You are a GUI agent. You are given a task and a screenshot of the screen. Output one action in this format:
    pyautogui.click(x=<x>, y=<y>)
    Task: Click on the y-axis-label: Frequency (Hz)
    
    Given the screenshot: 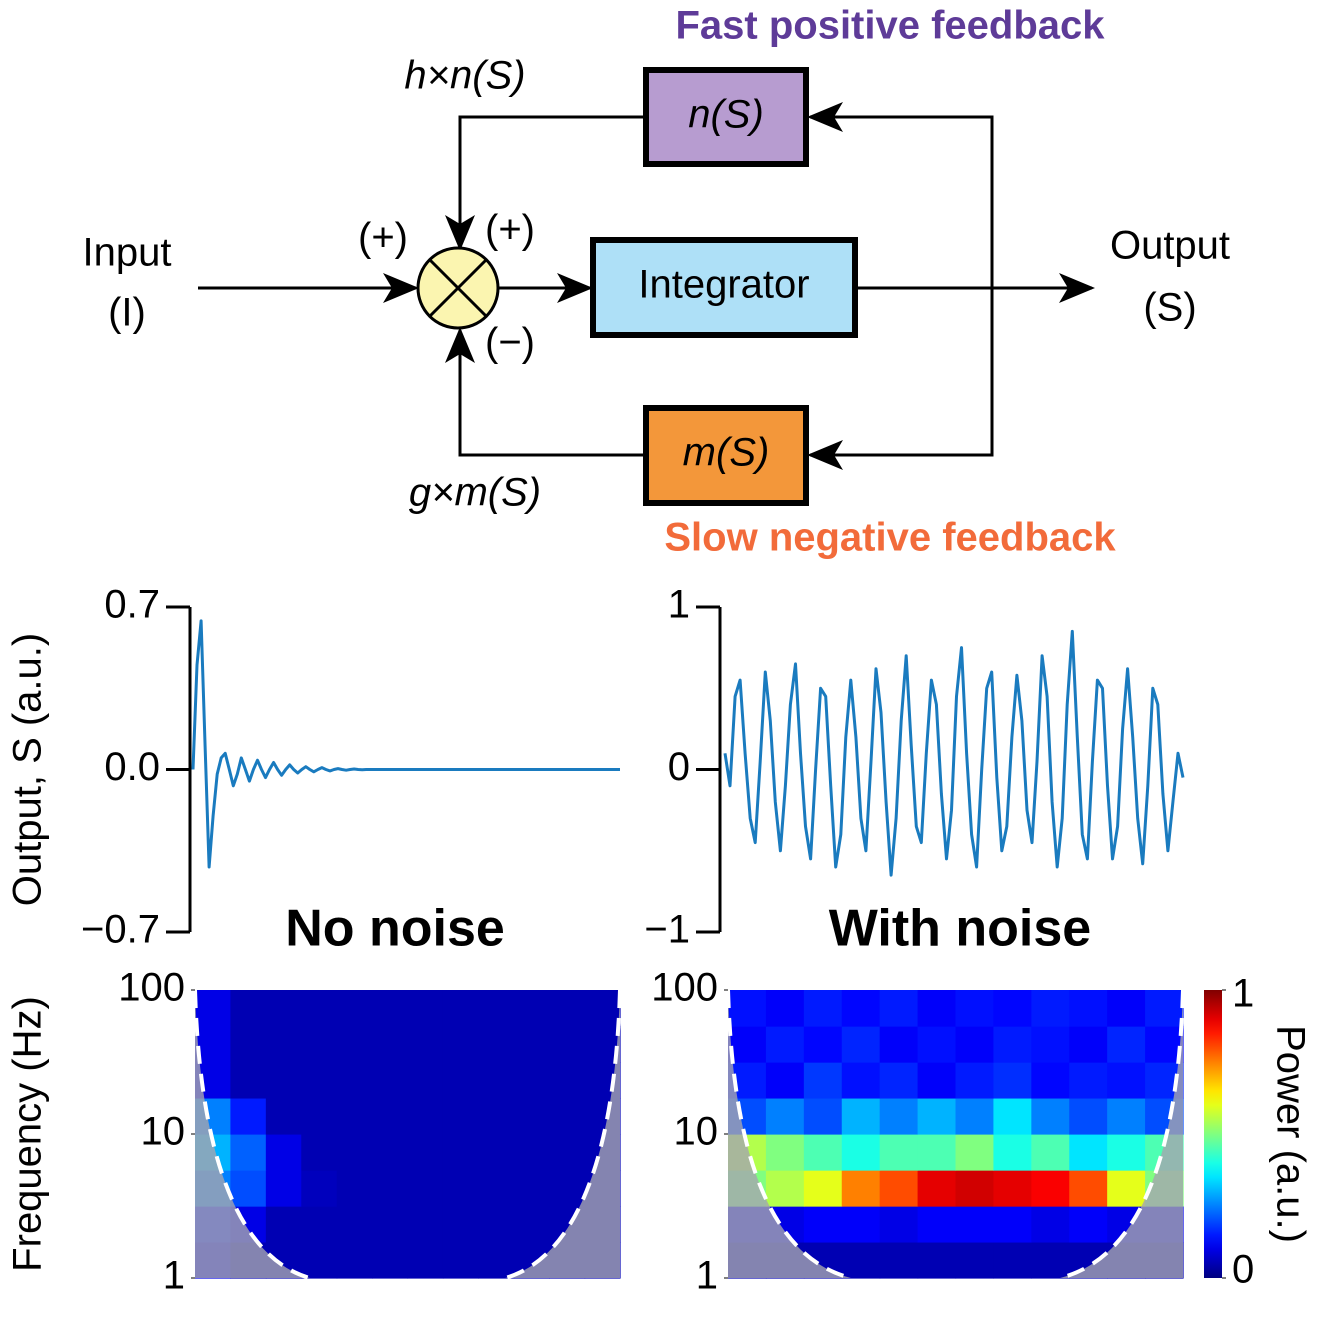 What is the action you would take?
    pyautogui.click(x=28, y=1134)
    